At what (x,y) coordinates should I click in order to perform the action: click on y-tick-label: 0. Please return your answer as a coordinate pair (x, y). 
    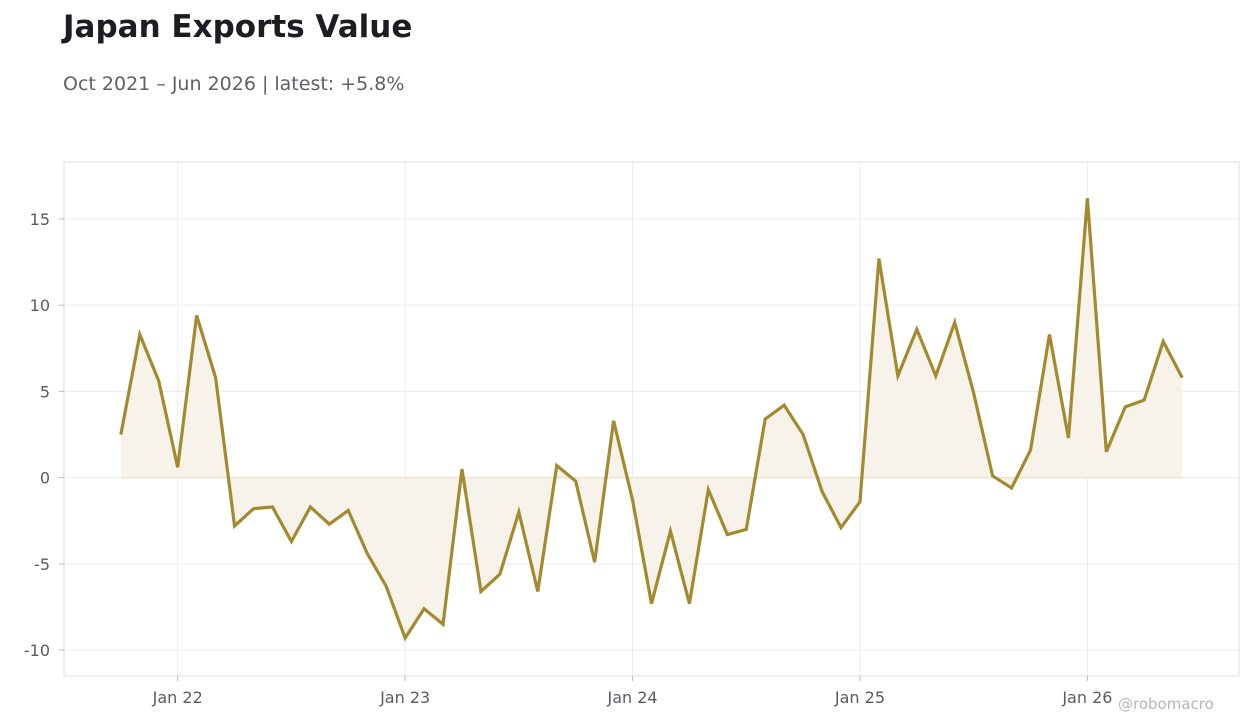
    Looking at the image, I should click on (45, 478).